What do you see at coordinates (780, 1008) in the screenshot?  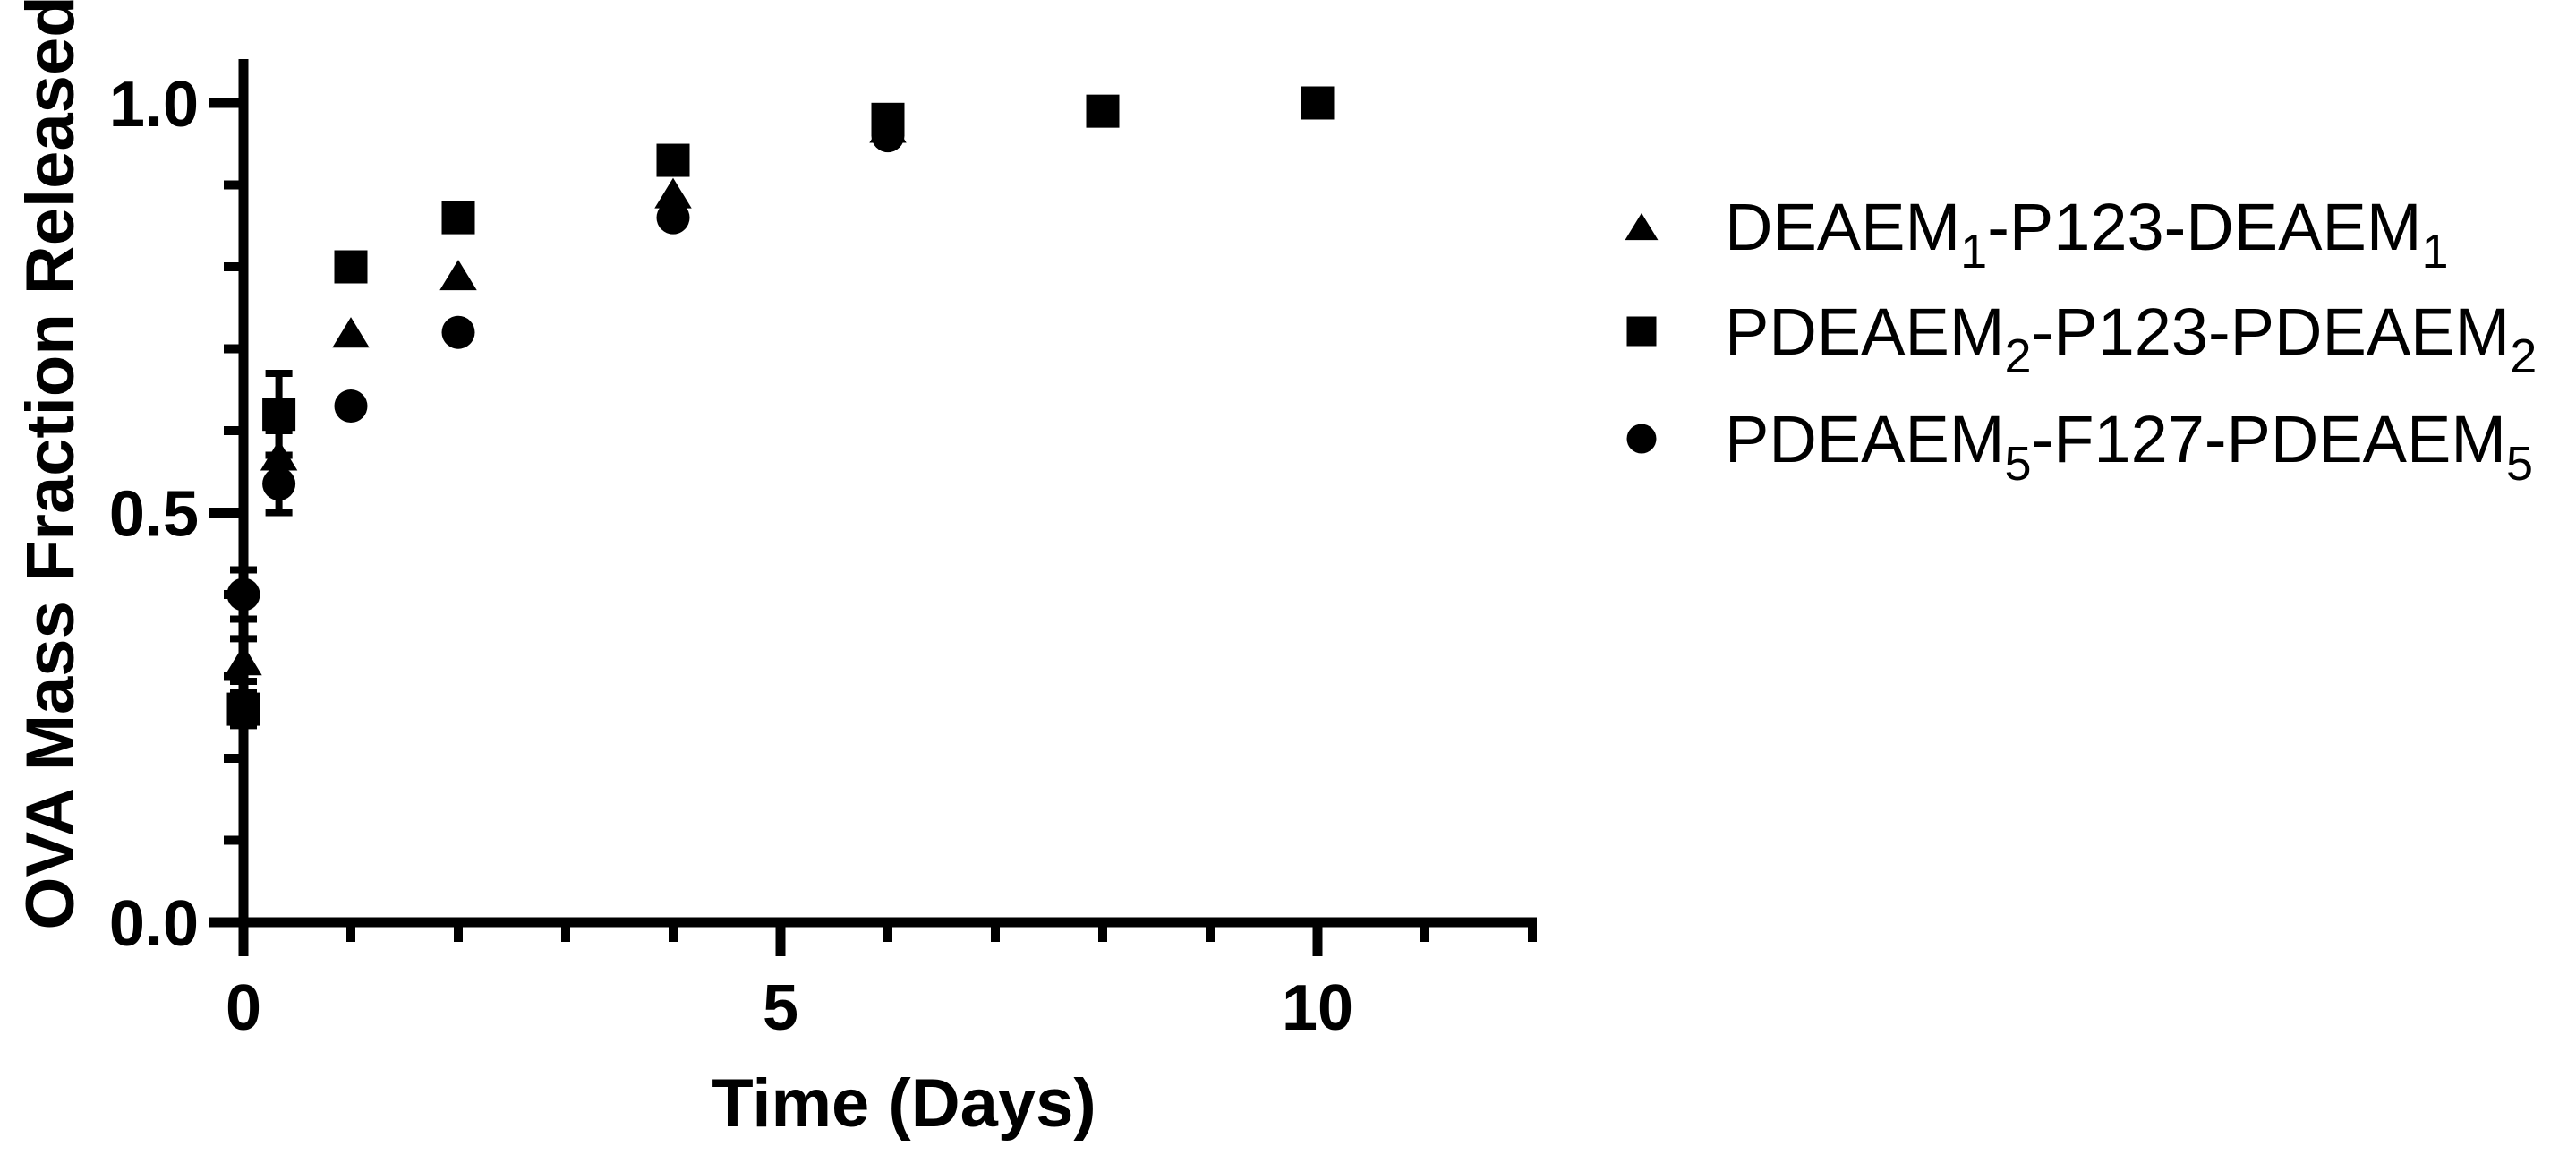 I see `x-tick-label: 5` at bounding box center [780, 1008].